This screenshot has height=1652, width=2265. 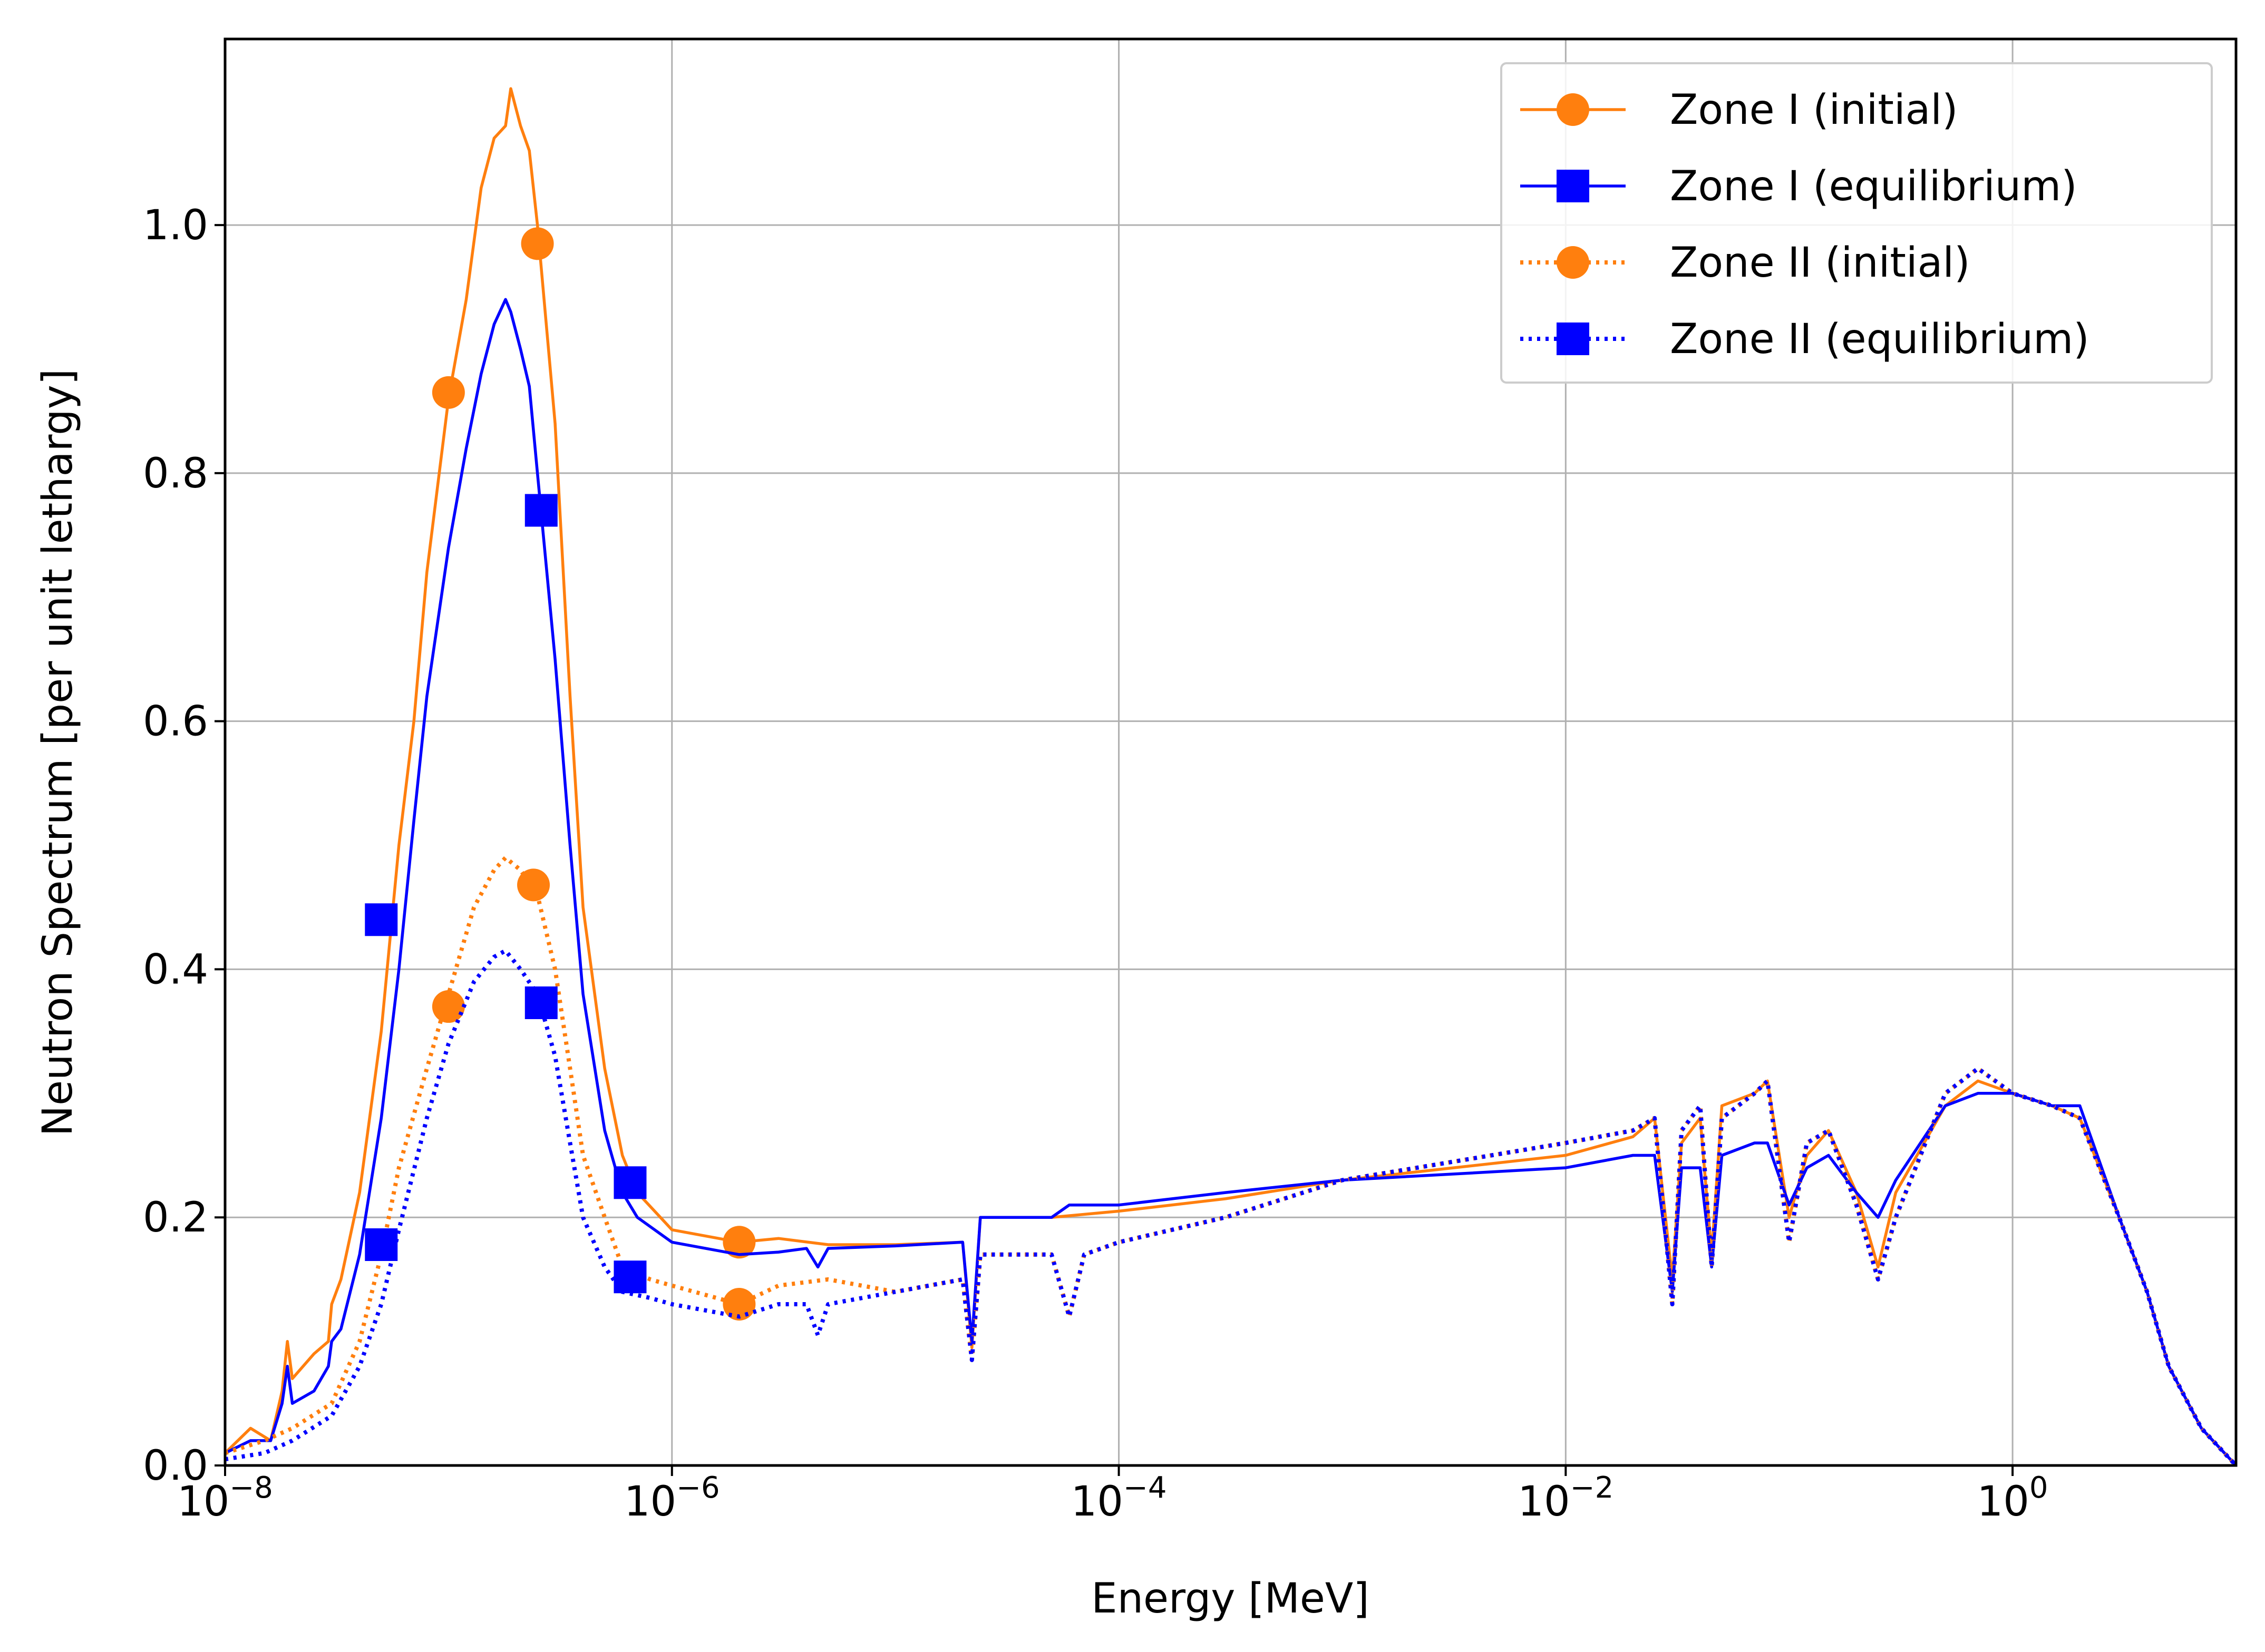 I want to click on x-tick-label: 10⁰, so click(x=2012, y=1499).